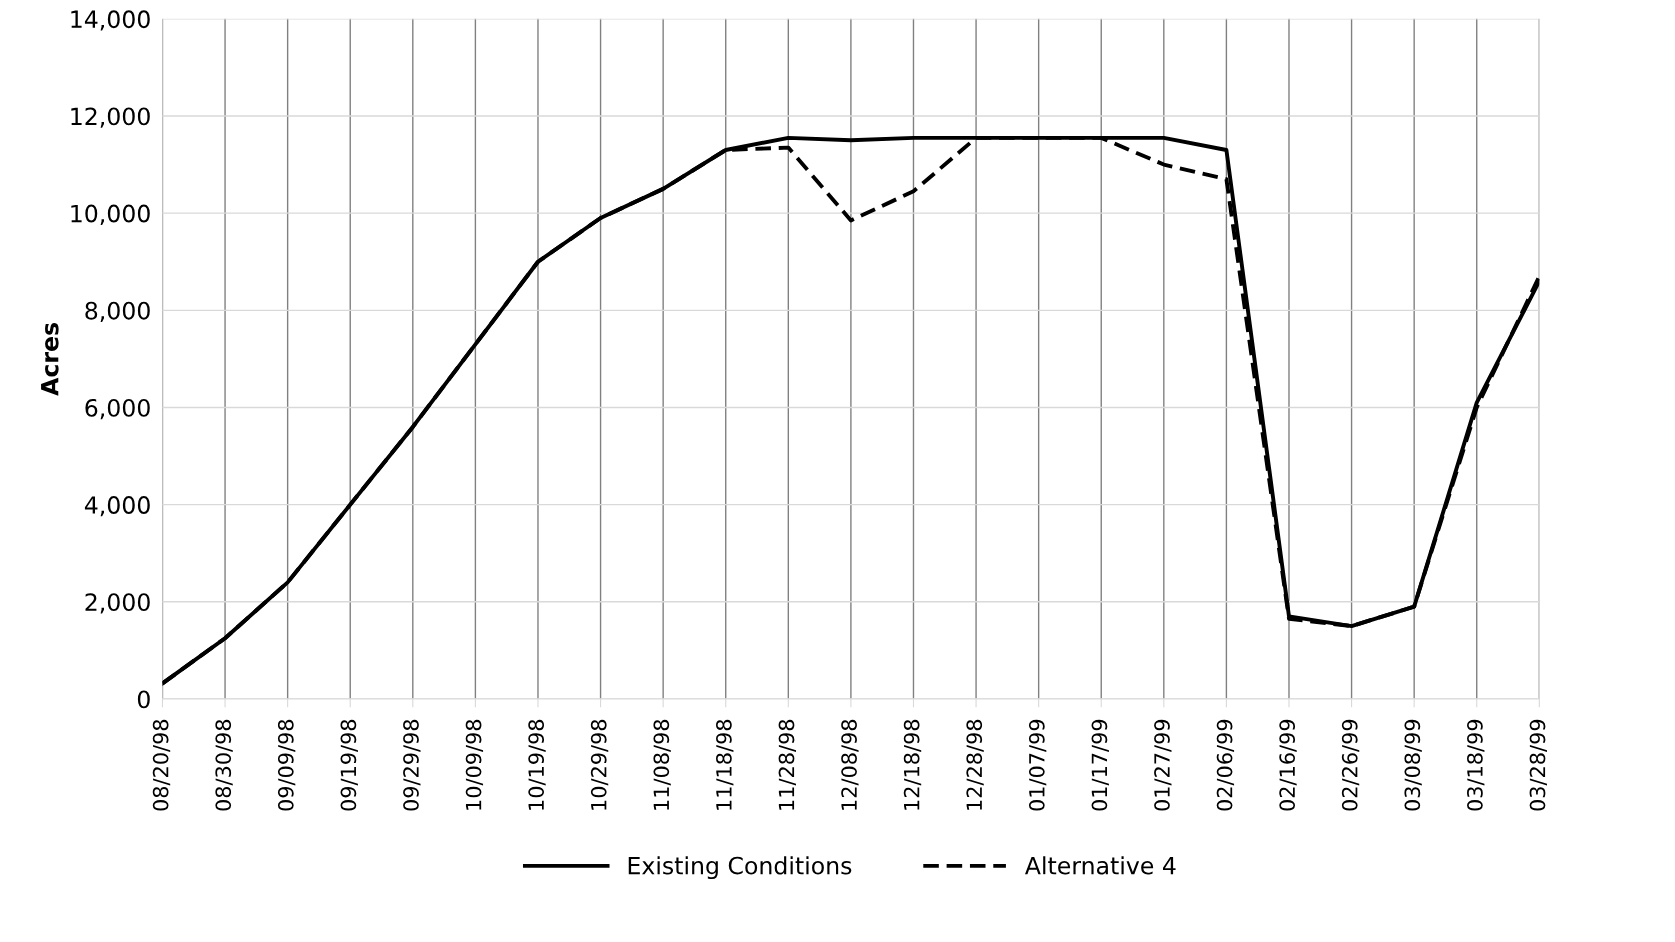  What do you see at coordinates (1225, 765) in the screenshot?
I see `x-tick-label: 02/06/99` at bounding box center [1225, 765].